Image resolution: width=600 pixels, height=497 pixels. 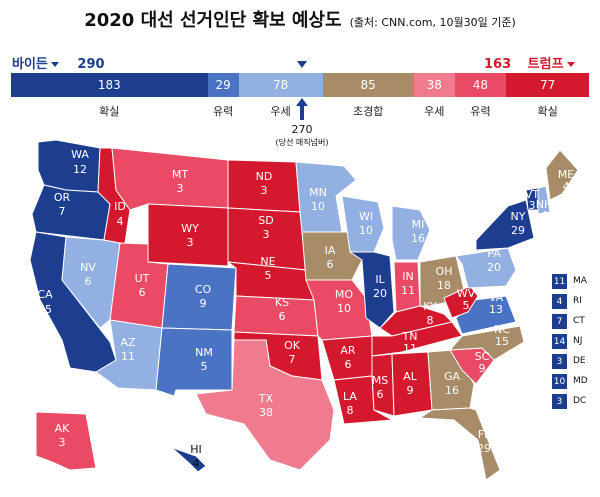 I want to click on bar-segment-value: 38, so click(x=434, y=85).